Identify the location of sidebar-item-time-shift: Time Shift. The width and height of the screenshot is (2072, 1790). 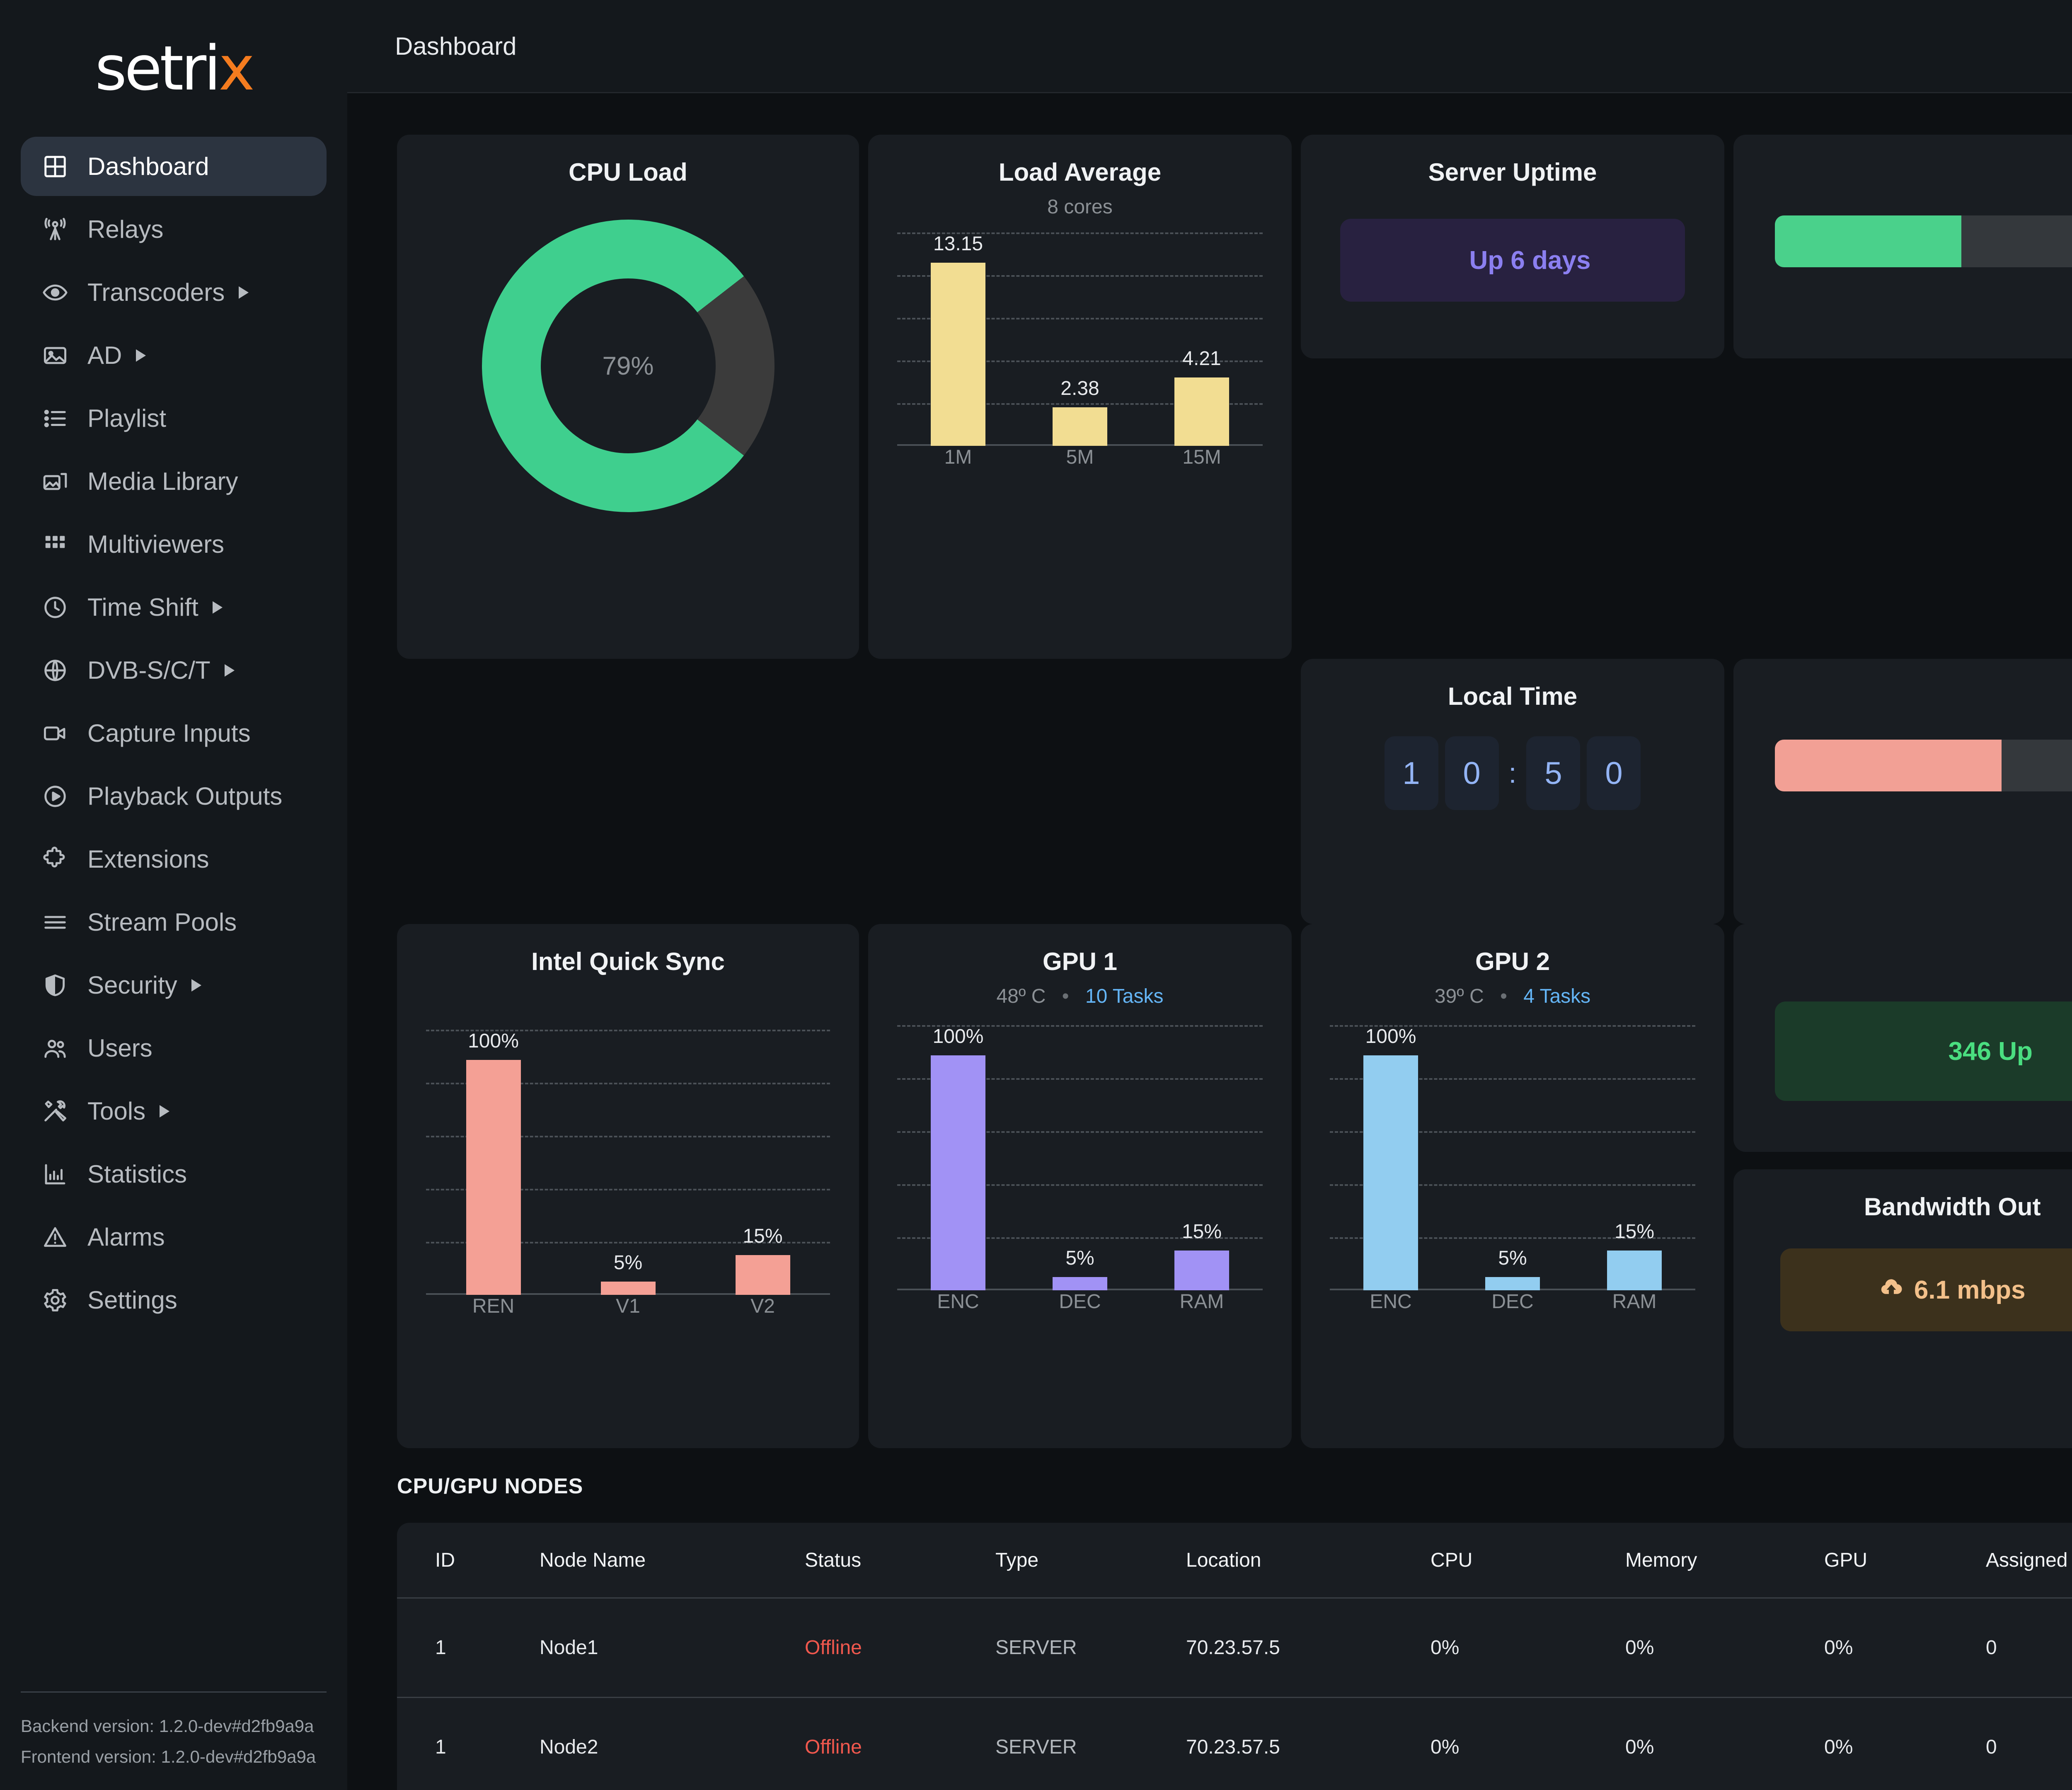
(174, 607).